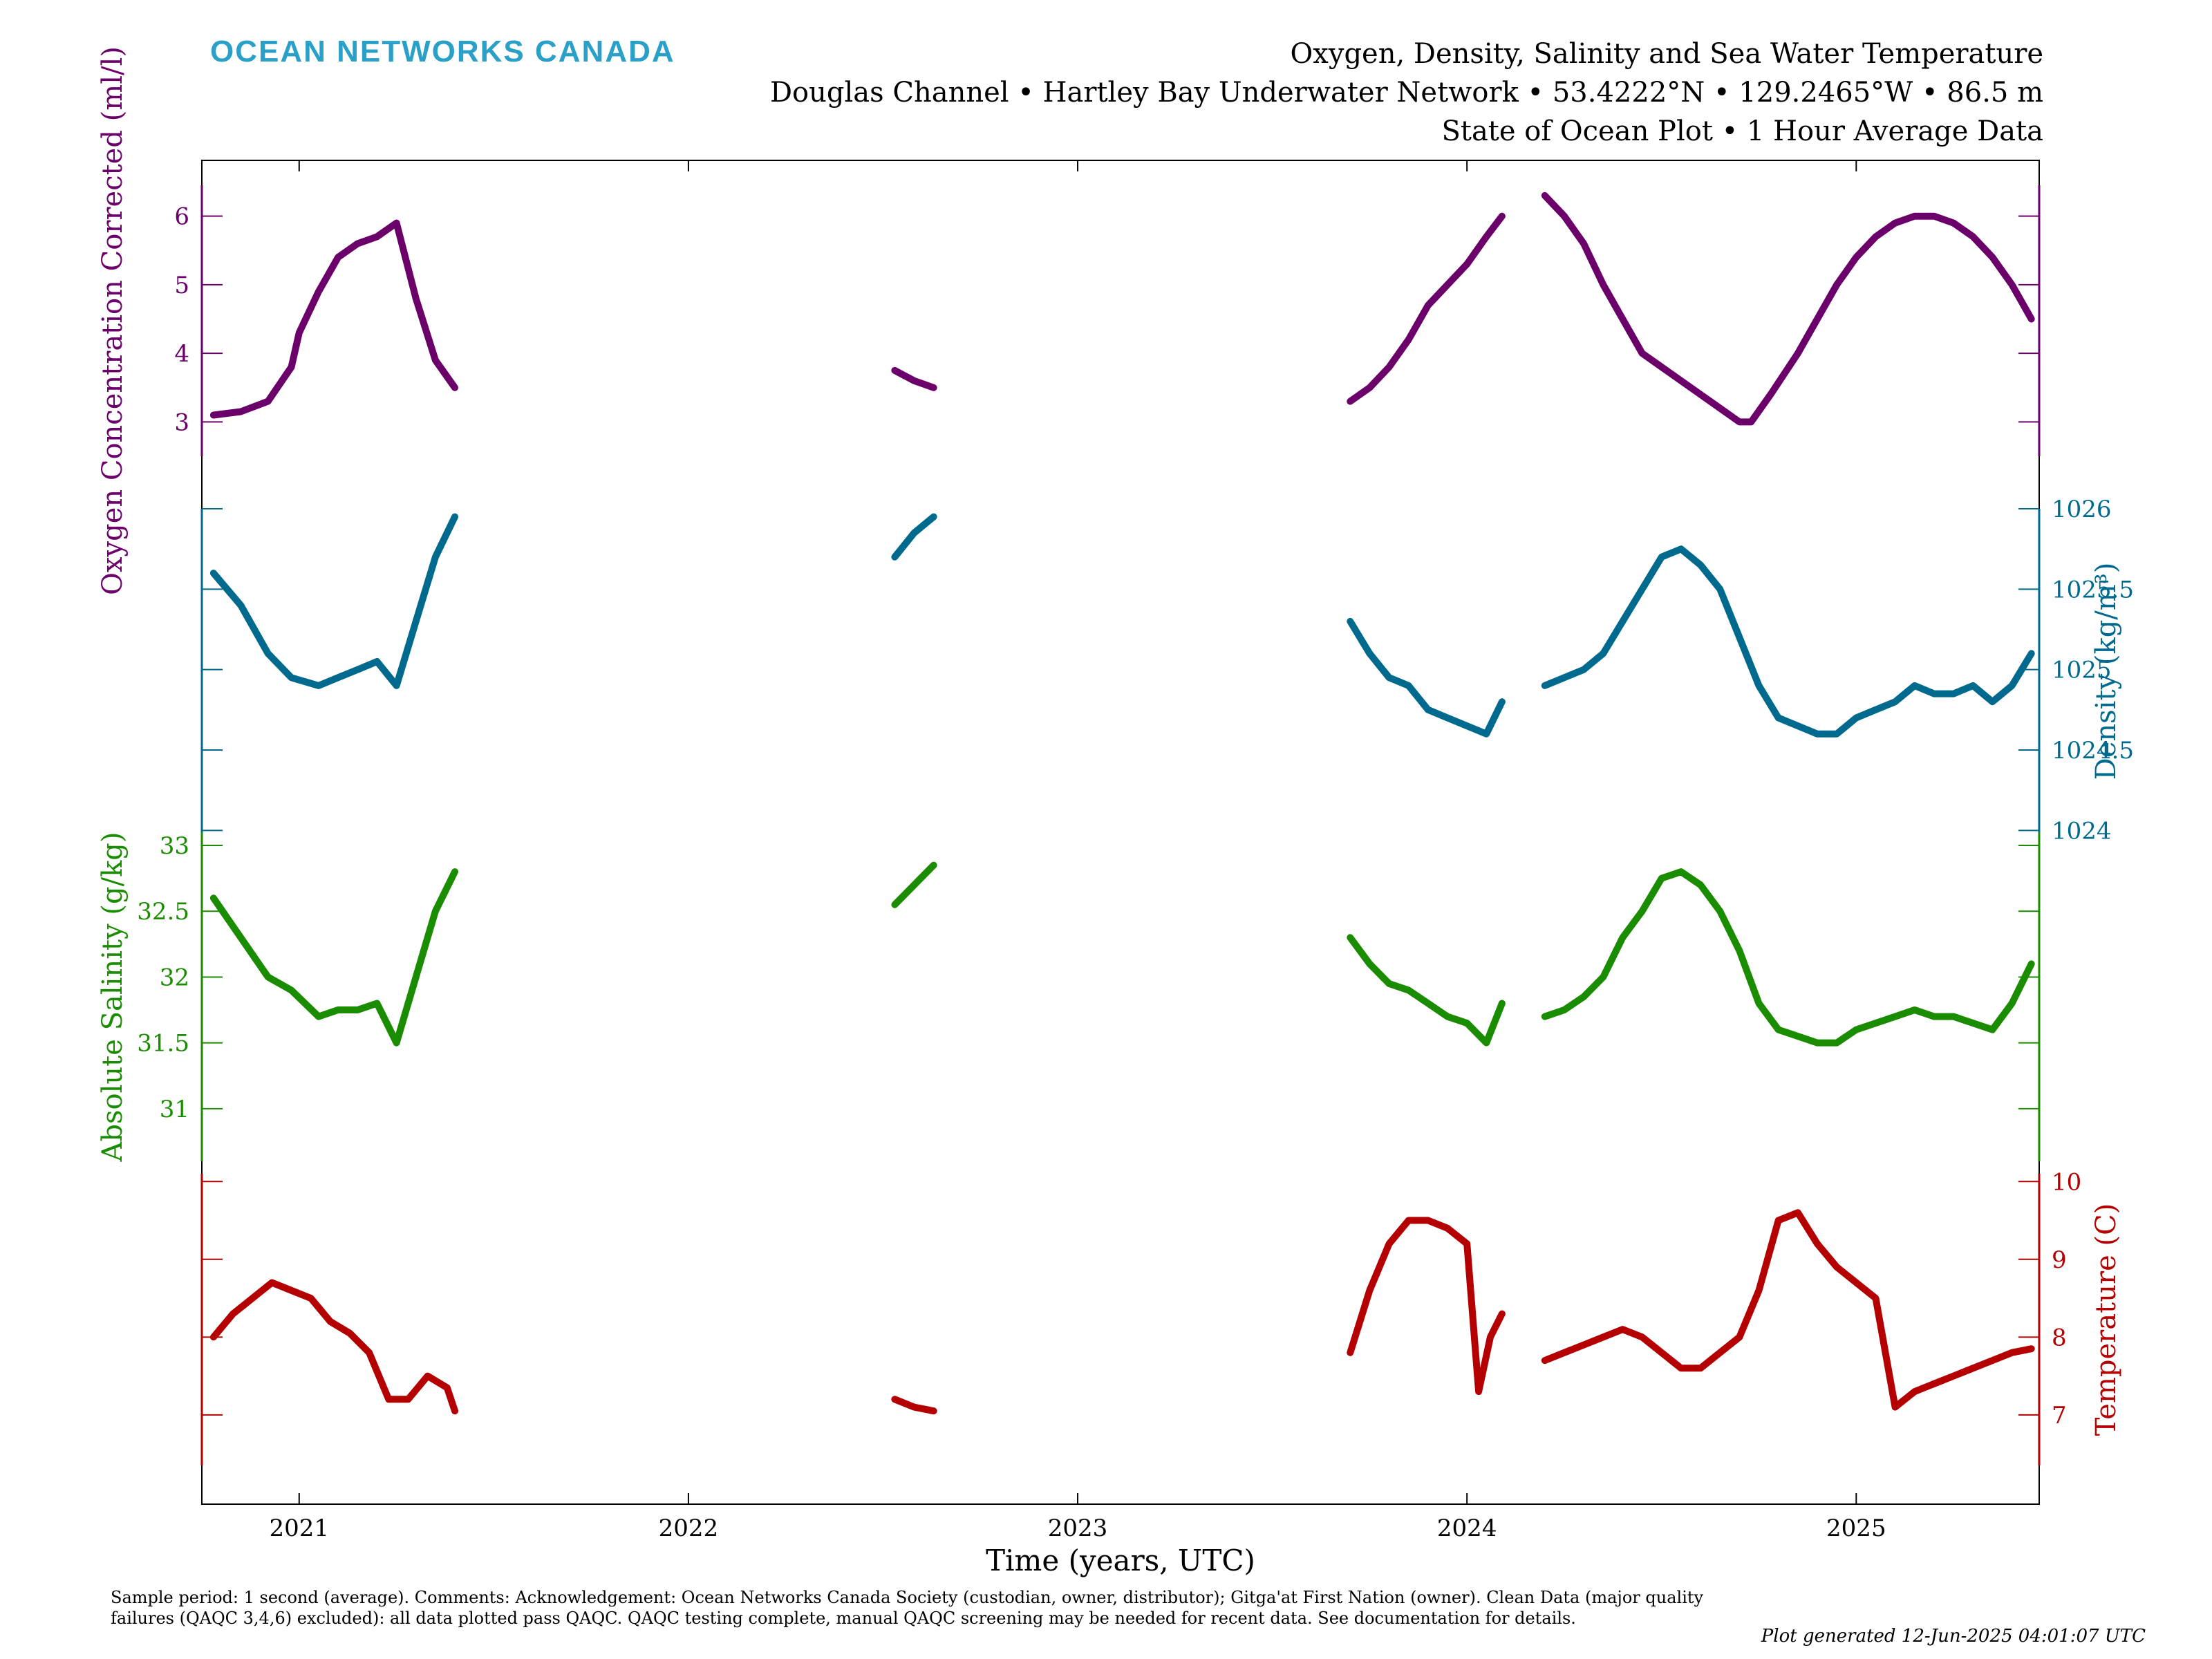  Describe the element at coordinates (174, 846) in the screenshot. I see `y-tick-label: 33` at that location.